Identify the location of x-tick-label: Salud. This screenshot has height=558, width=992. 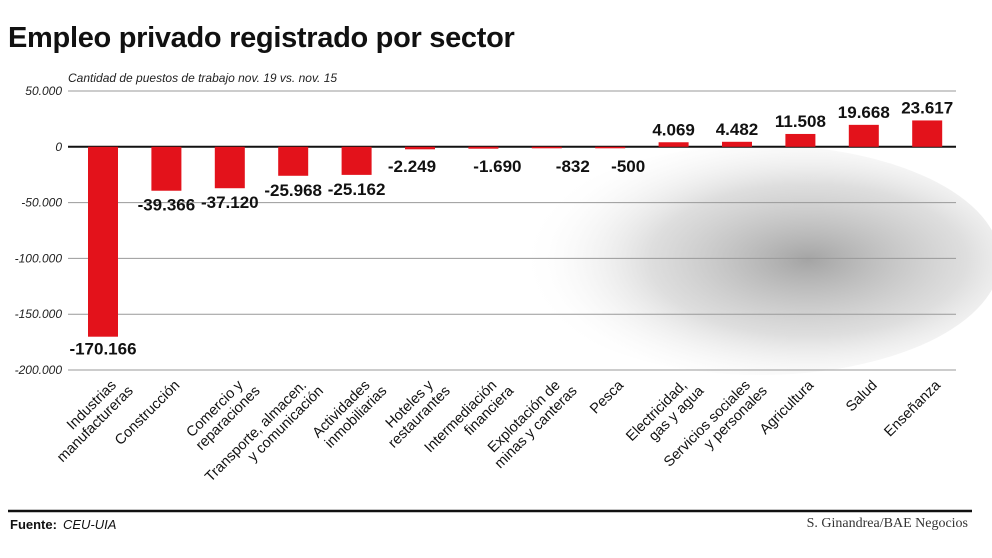
(862, 397).